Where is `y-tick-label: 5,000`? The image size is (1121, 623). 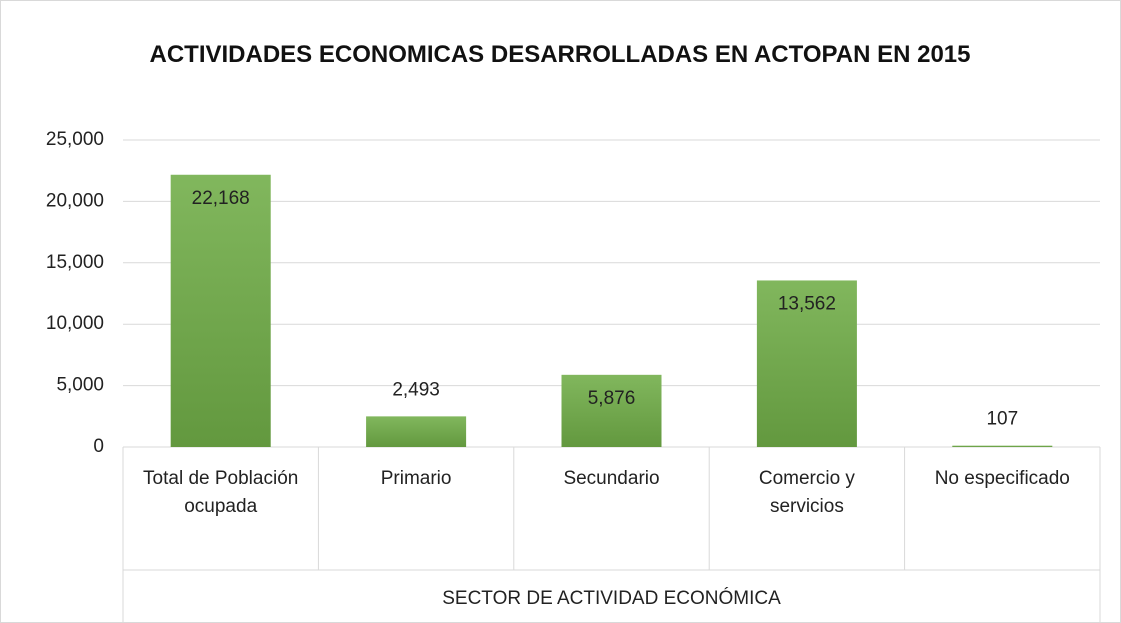 y-tick-label: 5,000 is located at coordinates (80, 385).